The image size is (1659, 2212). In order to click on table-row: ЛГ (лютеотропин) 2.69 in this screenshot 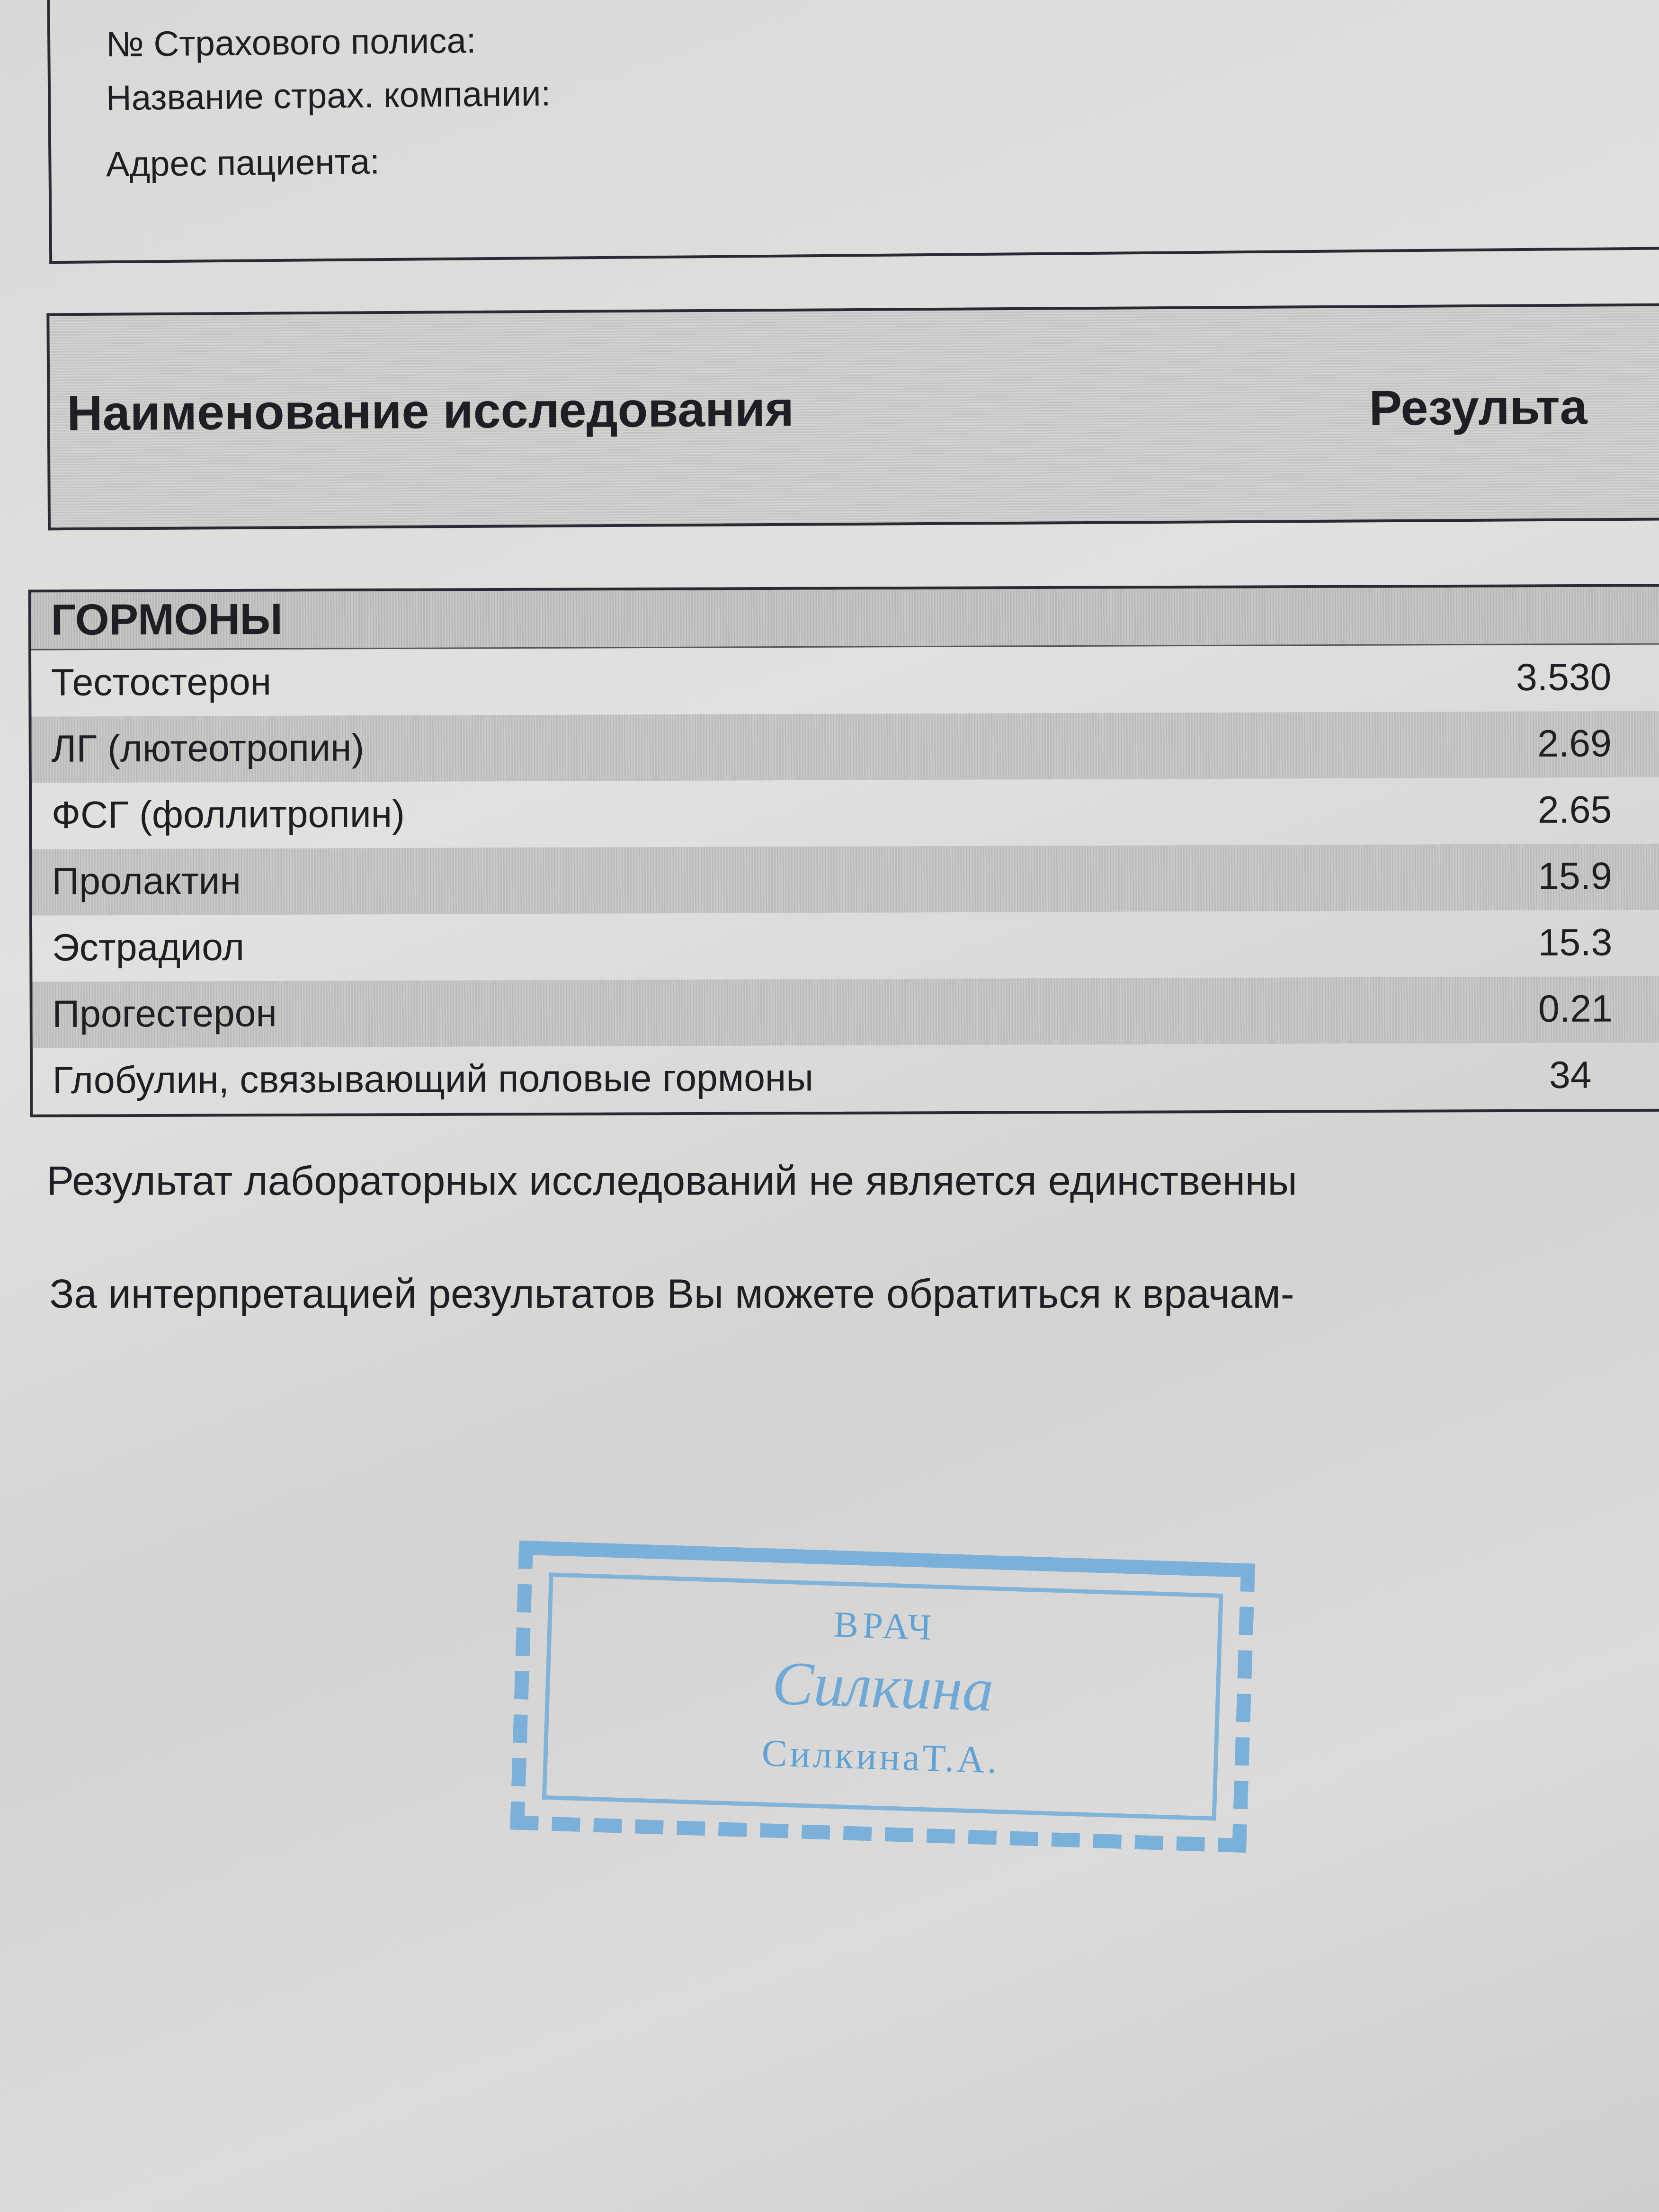, I will do `click(845, 747)`.